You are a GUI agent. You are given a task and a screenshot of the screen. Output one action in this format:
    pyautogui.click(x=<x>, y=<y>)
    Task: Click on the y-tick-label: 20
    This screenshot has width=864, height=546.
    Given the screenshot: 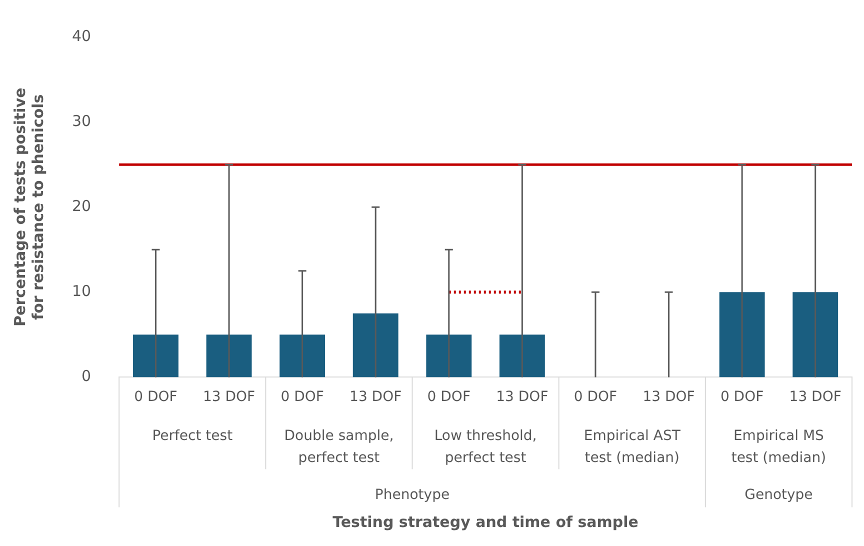 What is the action you would take?
    pyautogui.click(x=82, y=205)
    